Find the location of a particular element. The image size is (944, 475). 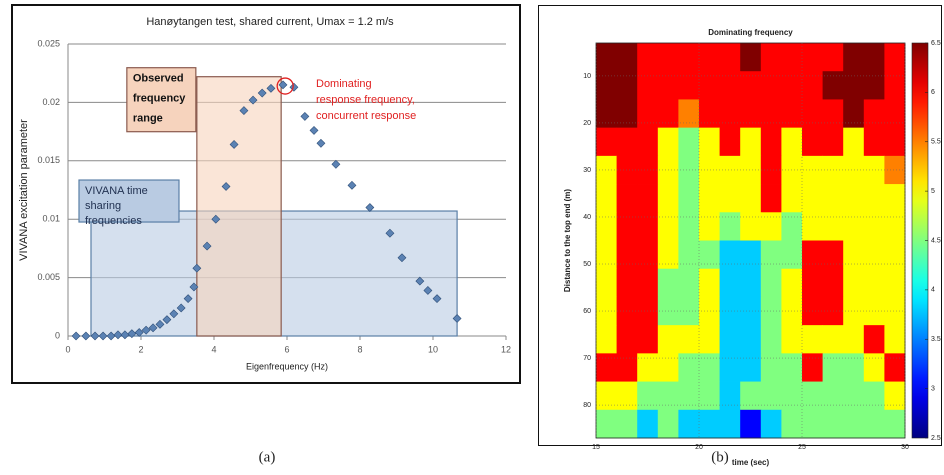

y-tick-label: 80 is located at coordinates (587, 405).